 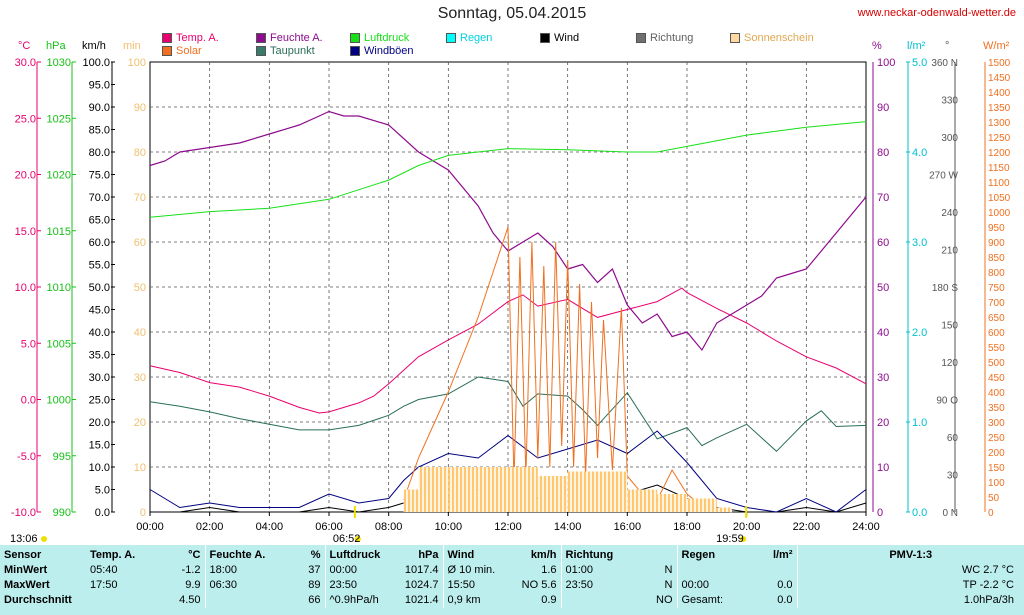 I want to click on rain-unit: l/m², so click(x=916, y=46).